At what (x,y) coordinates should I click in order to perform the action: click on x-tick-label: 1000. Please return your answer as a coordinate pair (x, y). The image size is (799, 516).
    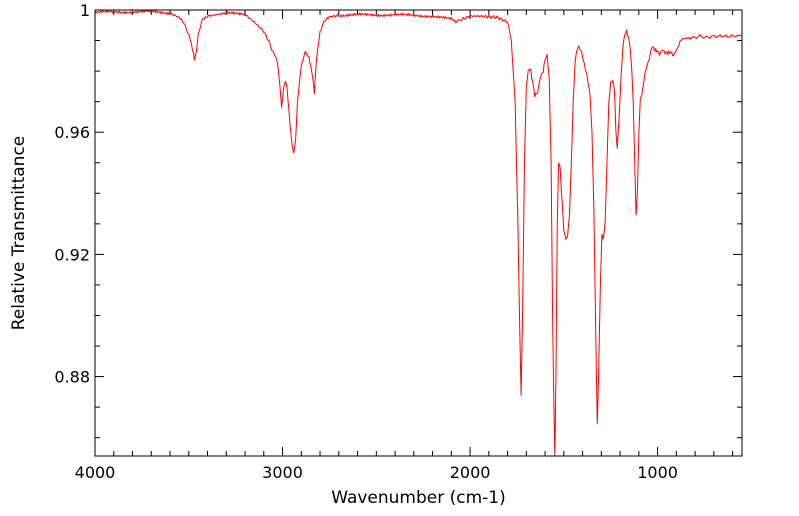
    Looking at the image, I should click on (657, 472).